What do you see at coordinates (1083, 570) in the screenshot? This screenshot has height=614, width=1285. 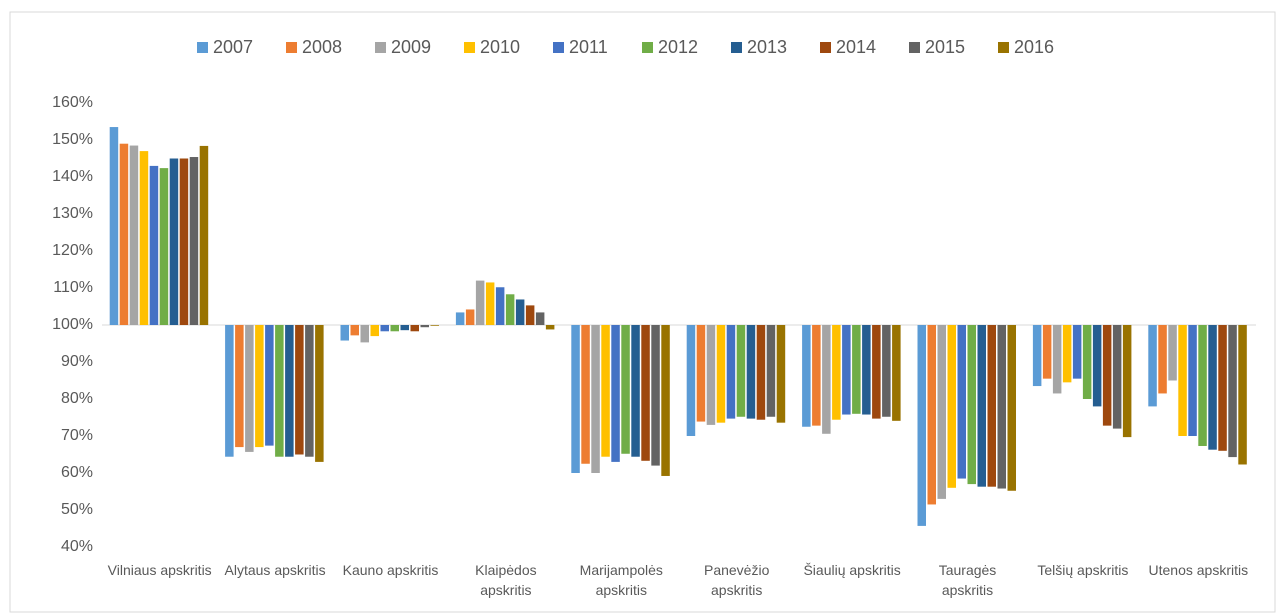 I see `x-tick-label: Telšių apskritis` at bounding box center [1083, 570].